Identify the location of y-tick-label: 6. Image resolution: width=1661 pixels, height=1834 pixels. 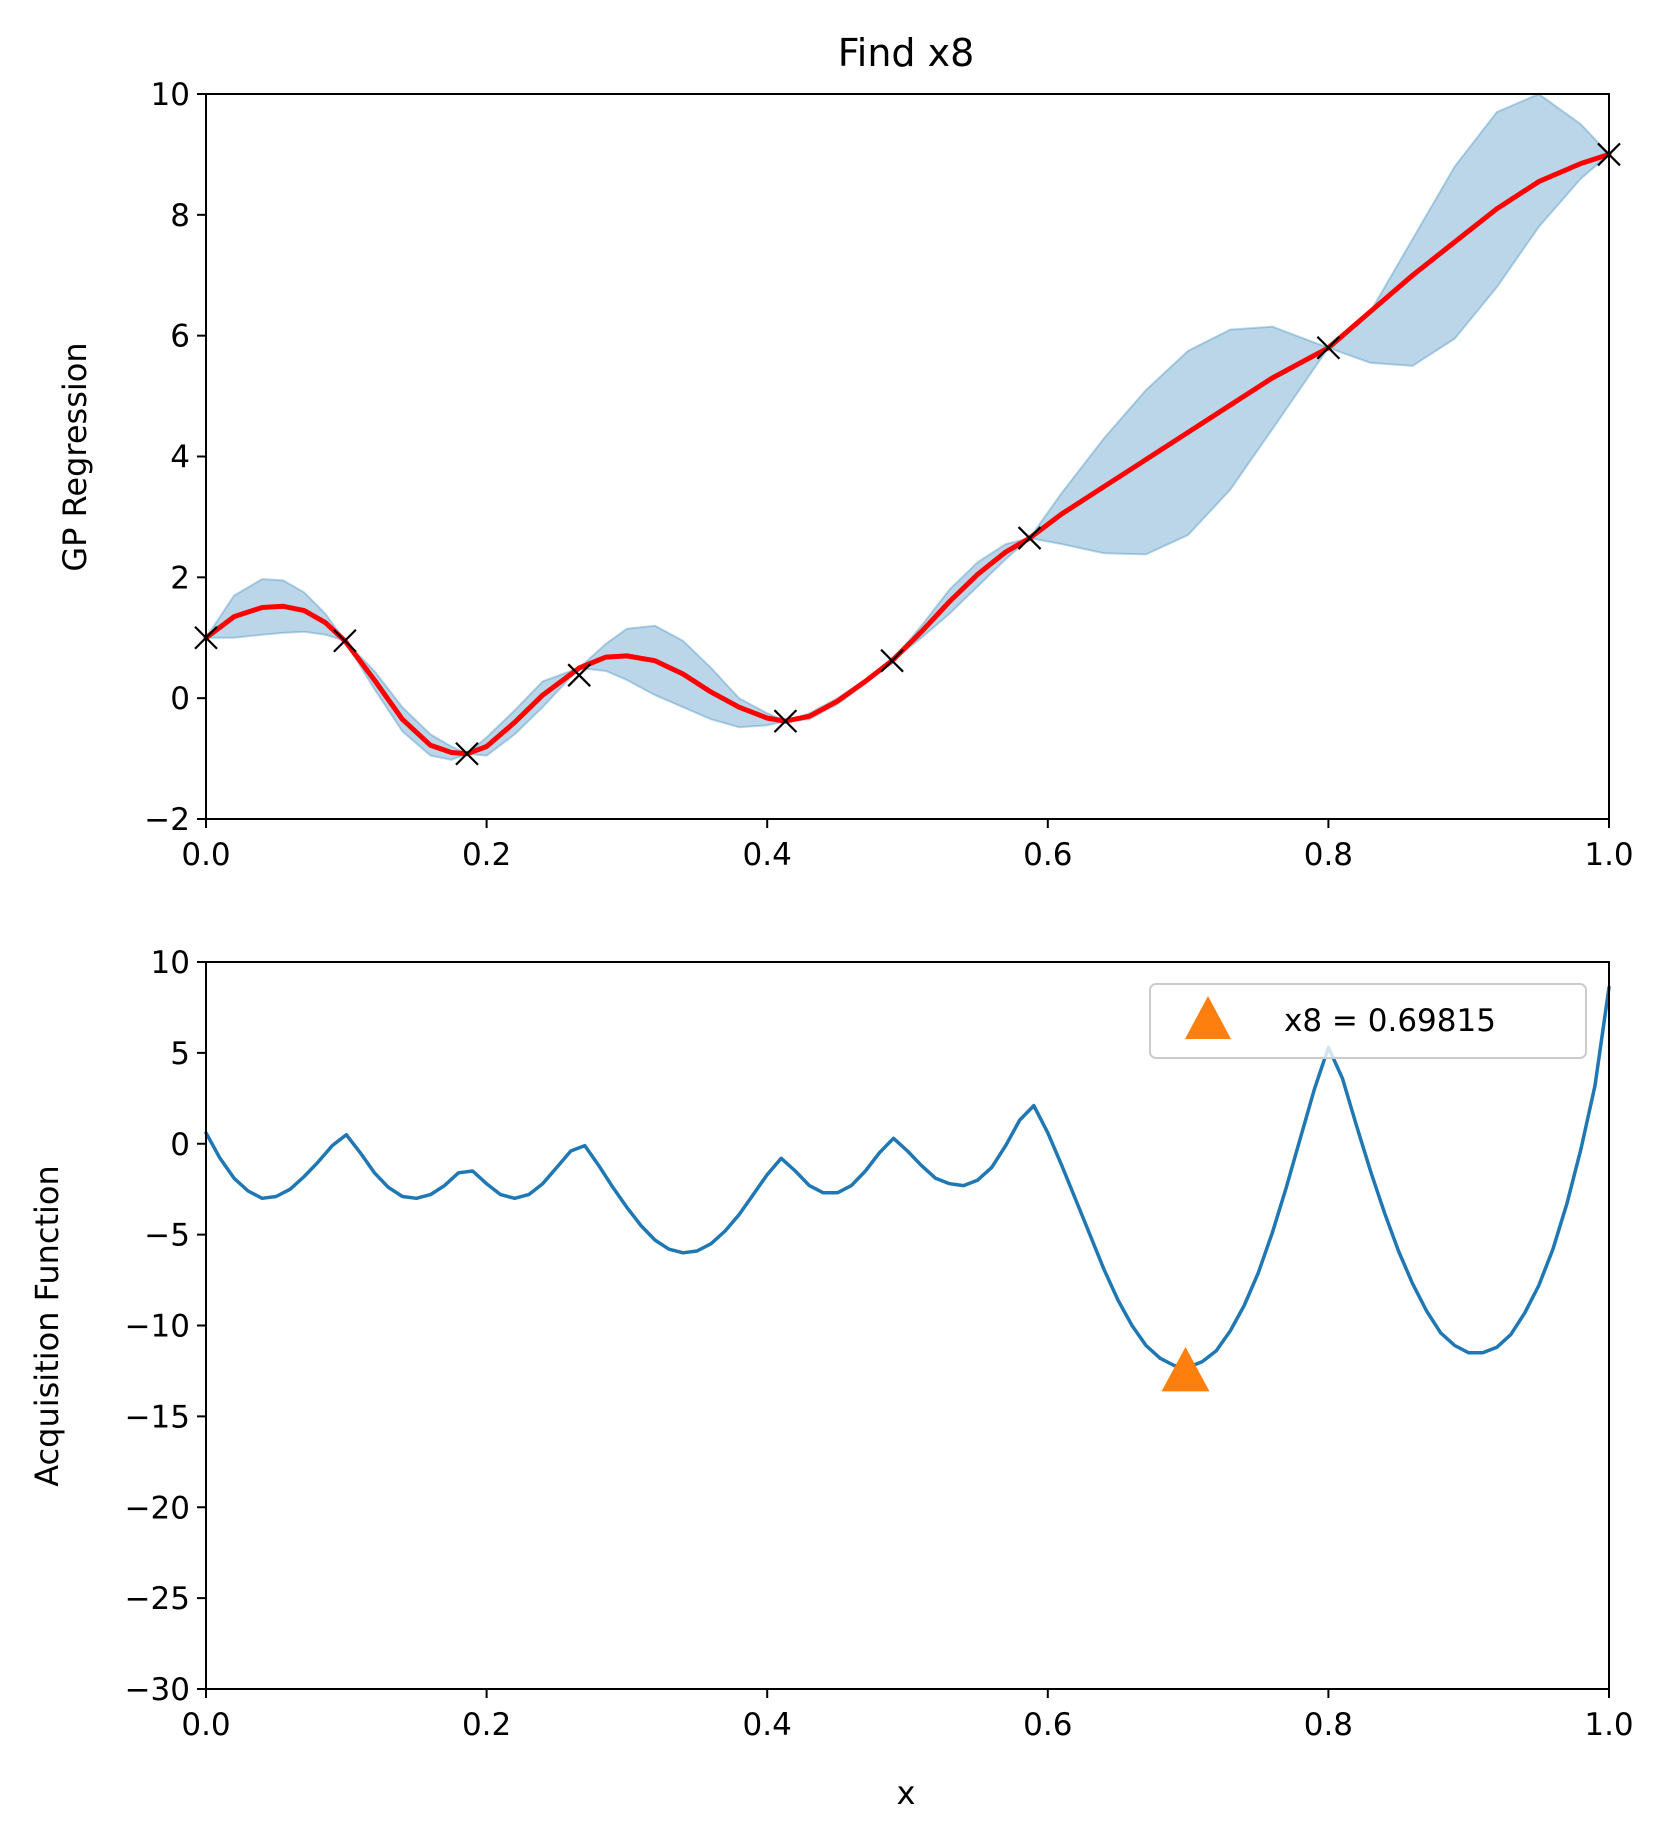
(180, 337).